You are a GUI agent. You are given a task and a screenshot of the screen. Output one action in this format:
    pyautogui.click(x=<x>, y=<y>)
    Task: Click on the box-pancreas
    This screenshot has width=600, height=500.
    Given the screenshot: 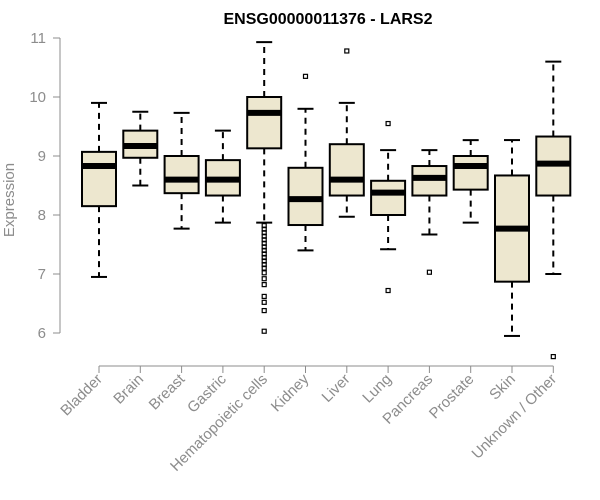 What is the action you would take?
    pyautogui.click(x=429, y=212)
    